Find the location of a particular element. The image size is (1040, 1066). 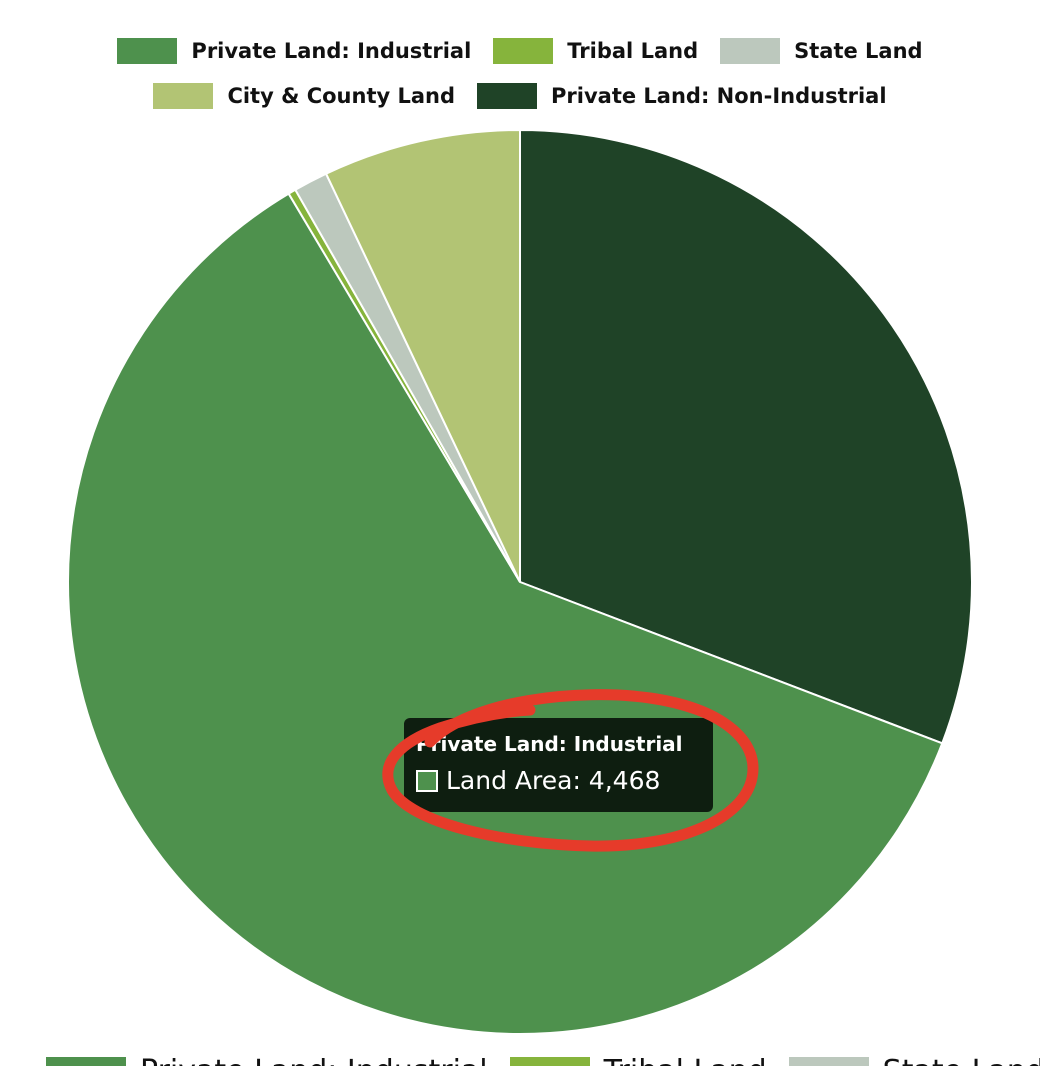

legend-item-private-non-industrial: Private Land: Non-Industrial is located at coordinates (682, 96).